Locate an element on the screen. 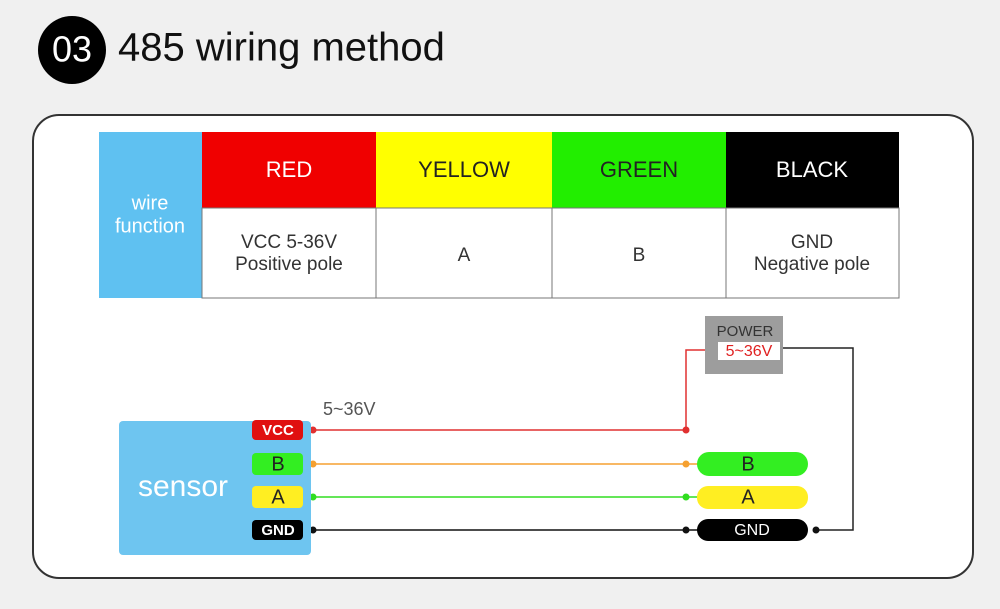  voltage-bg is located at coordinates (749, 351).